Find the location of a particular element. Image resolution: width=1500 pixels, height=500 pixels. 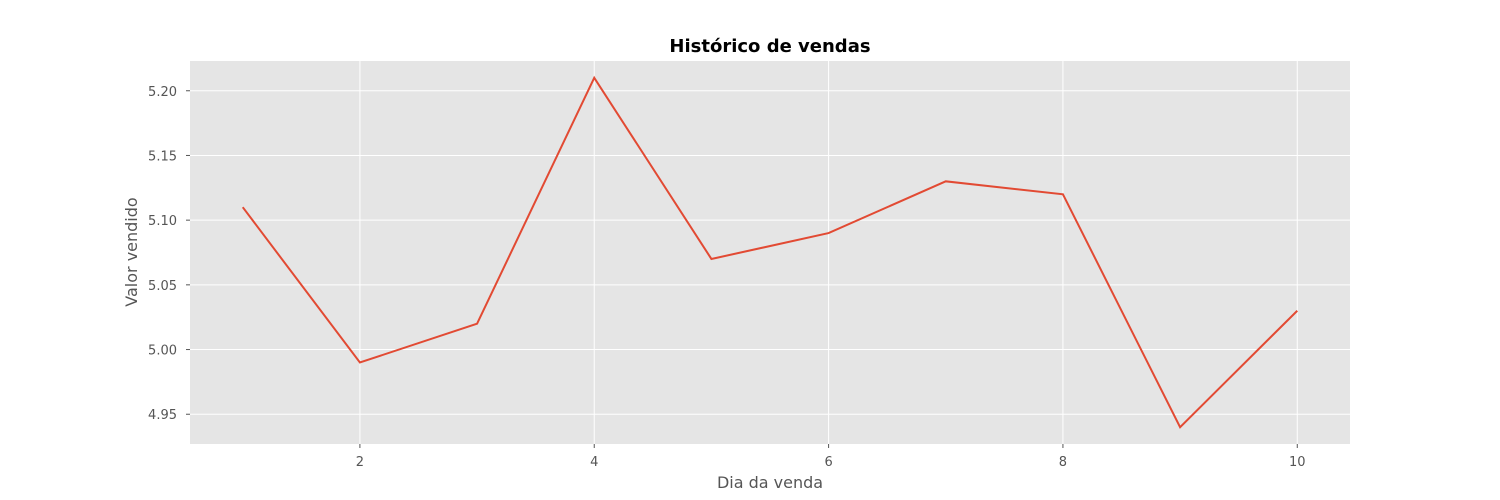

x-tick-label: 4 is located at coordinates (594, 462).